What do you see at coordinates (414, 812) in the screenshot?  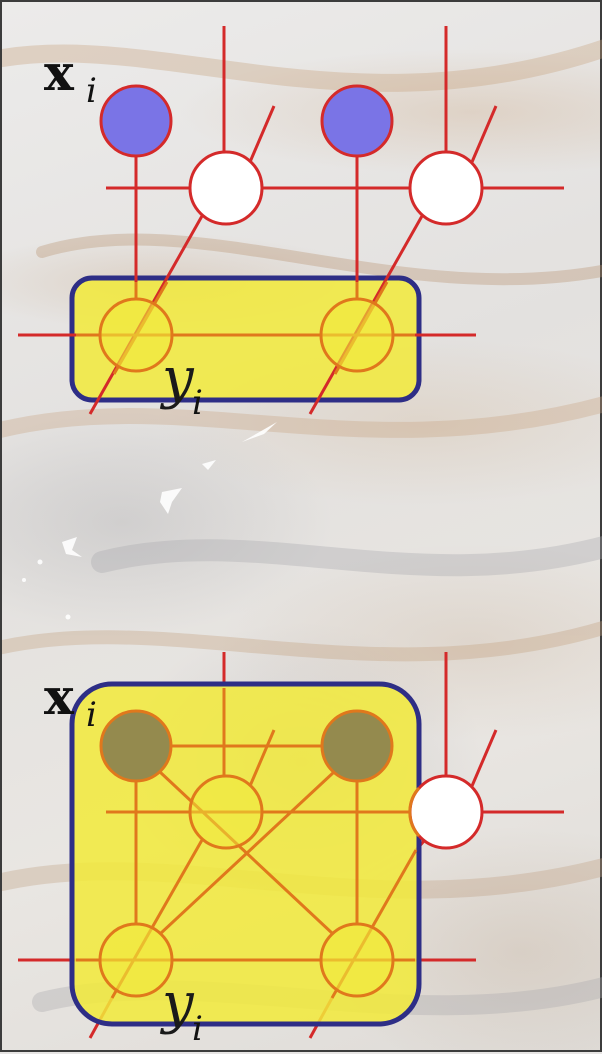 I see `latent-node-2-inside-part` at bounding box center [414, 812].